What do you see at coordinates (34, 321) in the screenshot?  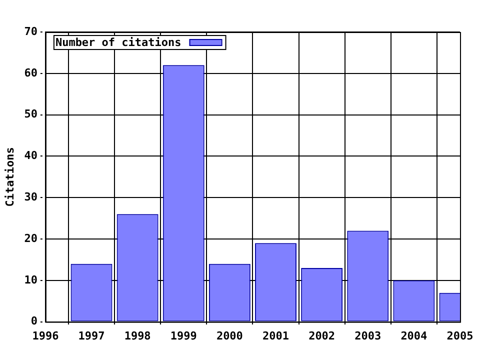 I see `y-tick-label: 0` at bounding box center [34, 321].